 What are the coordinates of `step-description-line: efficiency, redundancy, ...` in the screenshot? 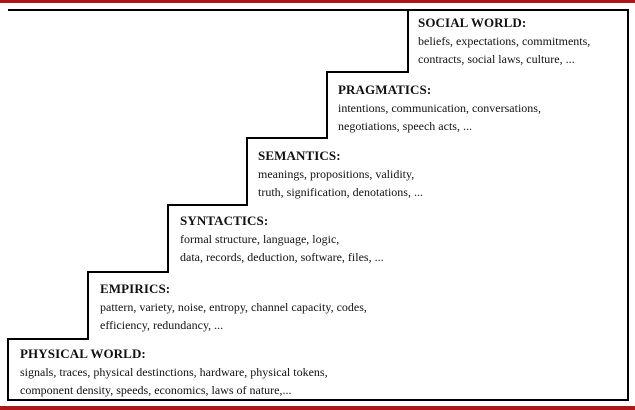 It's located at (162, 325).